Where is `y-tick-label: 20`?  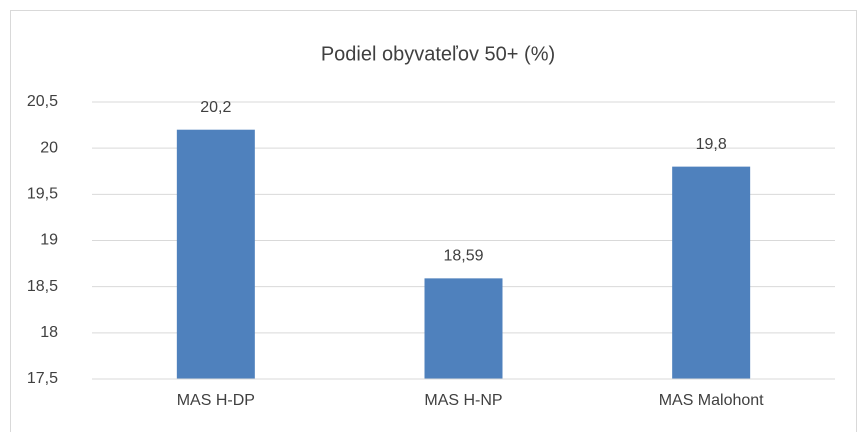 y-tick-label: 20 is located at coordinates (49, 147).